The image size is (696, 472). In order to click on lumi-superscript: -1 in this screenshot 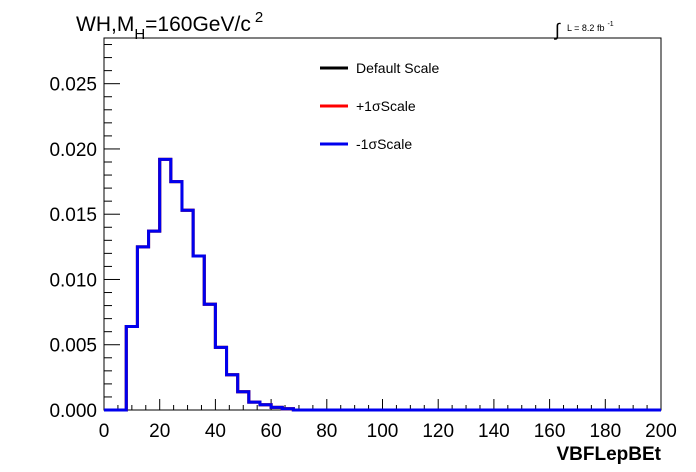, I will do `click(610, 24)`.